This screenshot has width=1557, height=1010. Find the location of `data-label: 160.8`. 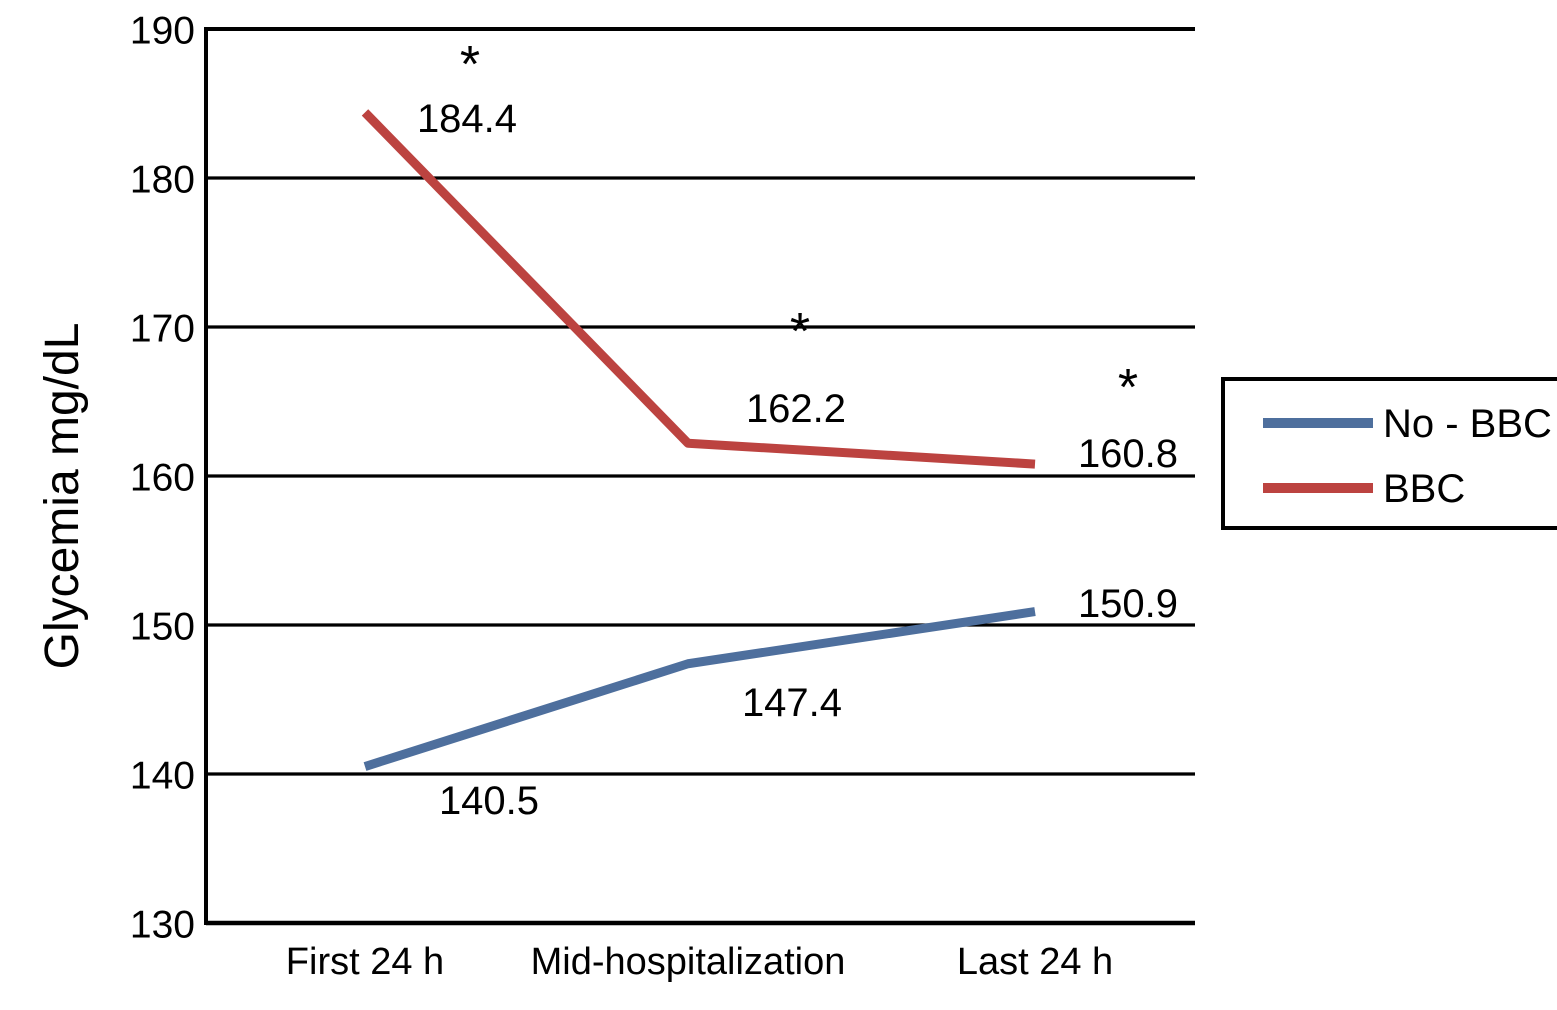

data-label: 160.8 is located at coordinates (1128, 454).